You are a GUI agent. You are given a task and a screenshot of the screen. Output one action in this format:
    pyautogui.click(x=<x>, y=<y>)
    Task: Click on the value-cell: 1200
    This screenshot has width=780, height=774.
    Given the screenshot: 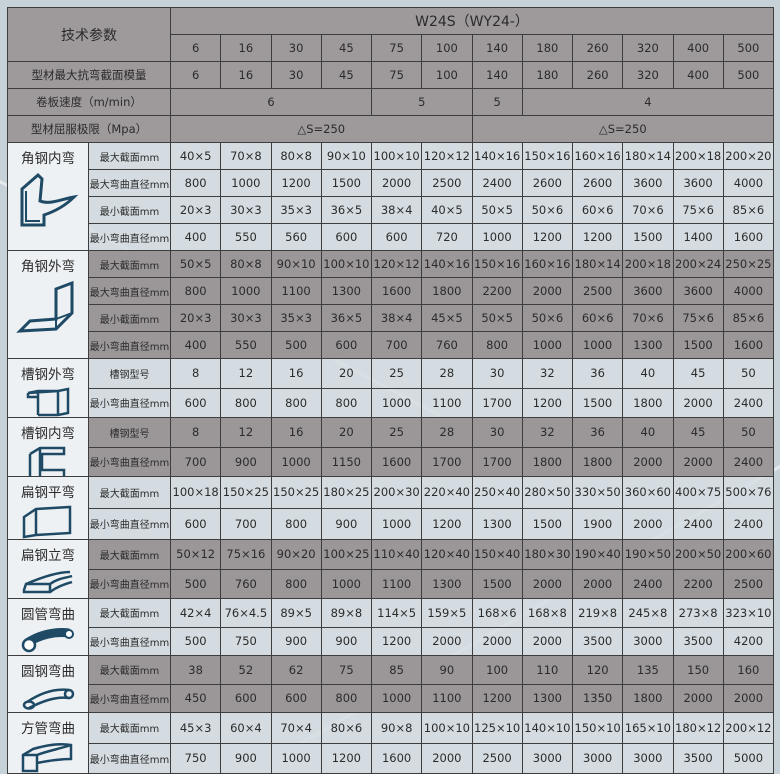 What is the action you would take?
    pyautogui.click(x=396, y=641)
    